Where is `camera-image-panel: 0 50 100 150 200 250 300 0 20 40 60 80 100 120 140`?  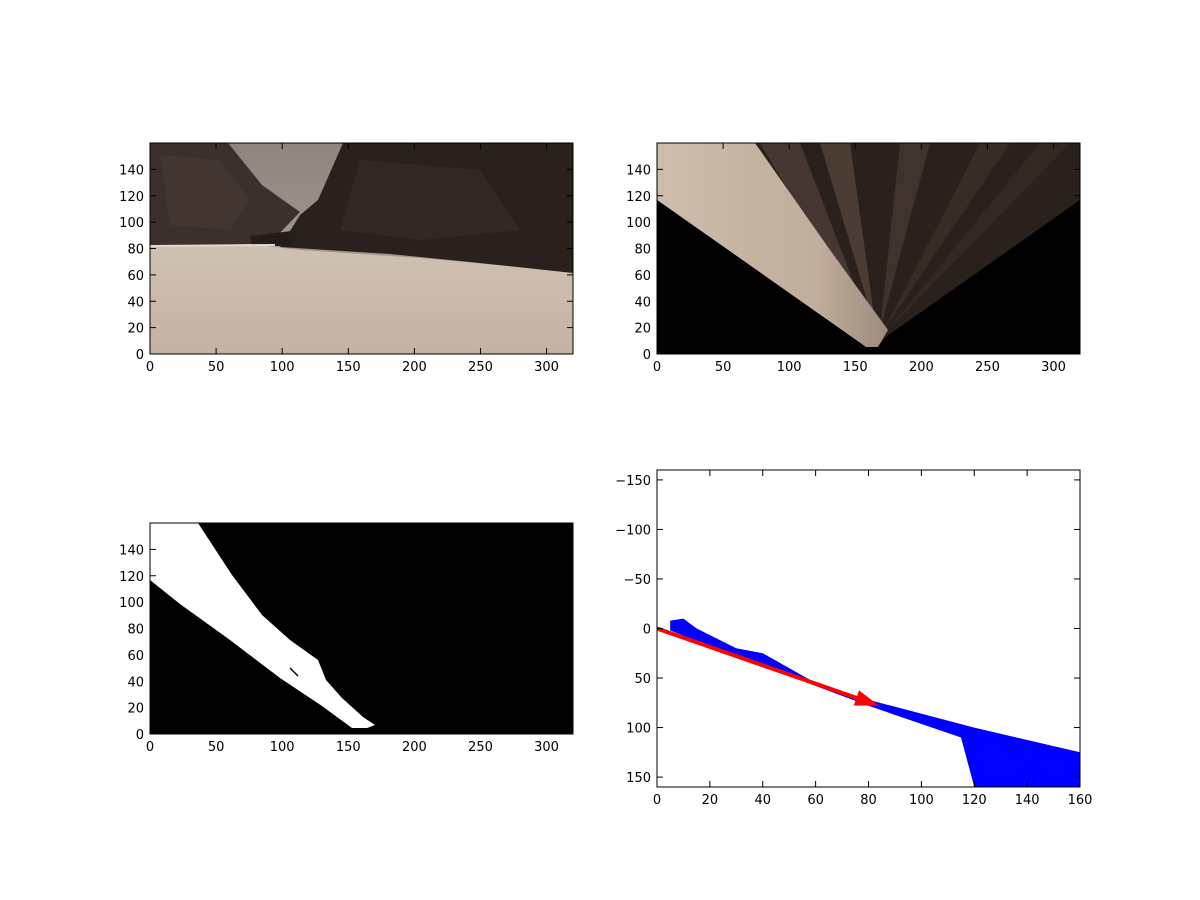 camera-image-panel: 0 50 100 150 200 250 300 0 20 40 60 80 100 120 140 is located at coordinates (346, 258).